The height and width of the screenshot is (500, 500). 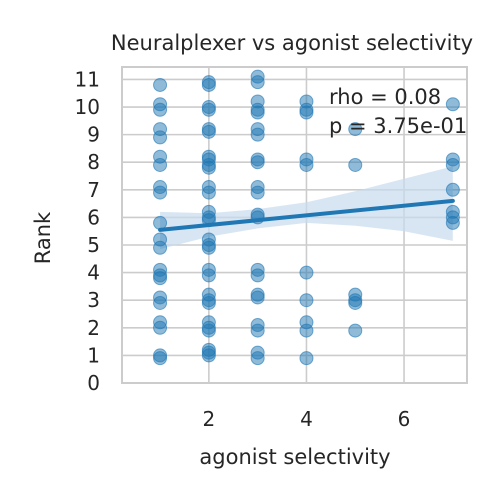 What do you see at coordinates (306, 215) in the screenshot?
I see `regression-line` at bounding box center [306, 215].